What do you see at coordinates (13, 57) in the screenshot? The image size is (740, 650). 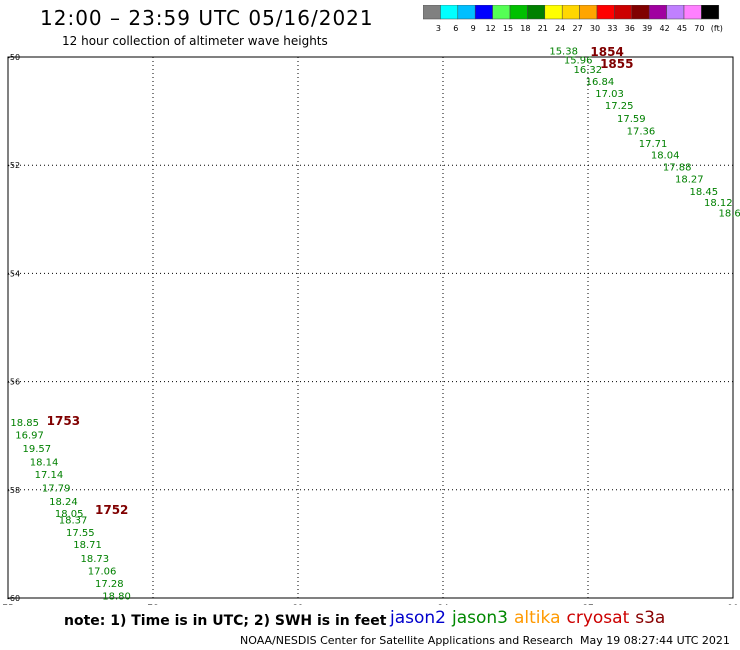 I see `lat-tick-label: -50` at bounding box center [13, 57].